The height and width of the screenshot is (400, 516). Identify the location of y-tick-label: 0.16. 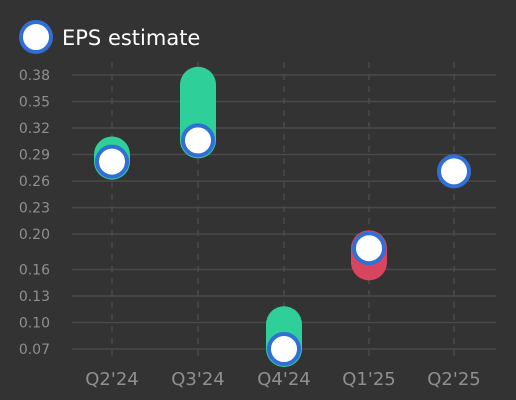
(34, 270).